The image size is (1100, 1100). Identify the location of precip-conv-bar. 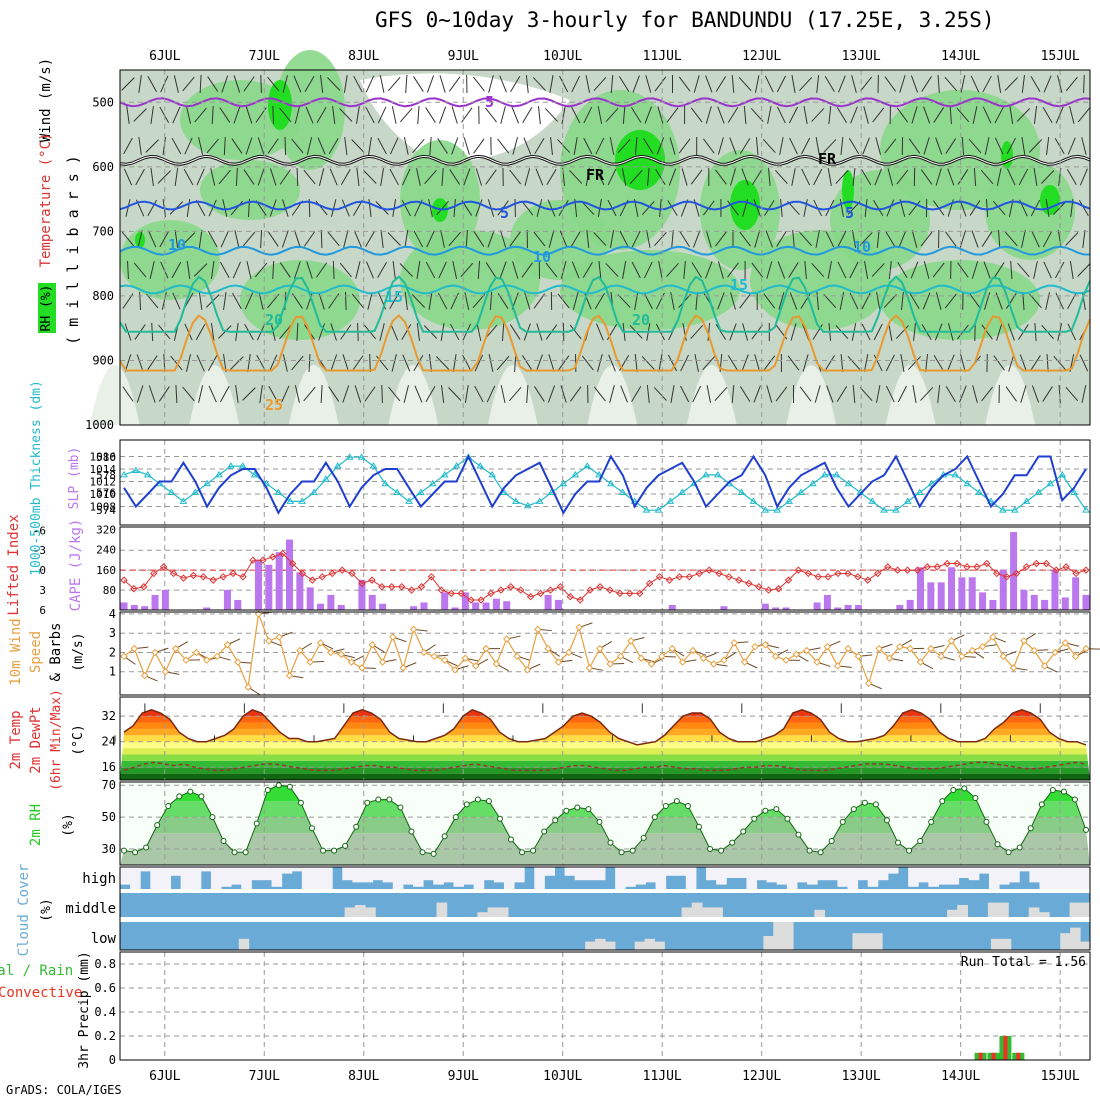
(980, 1056).